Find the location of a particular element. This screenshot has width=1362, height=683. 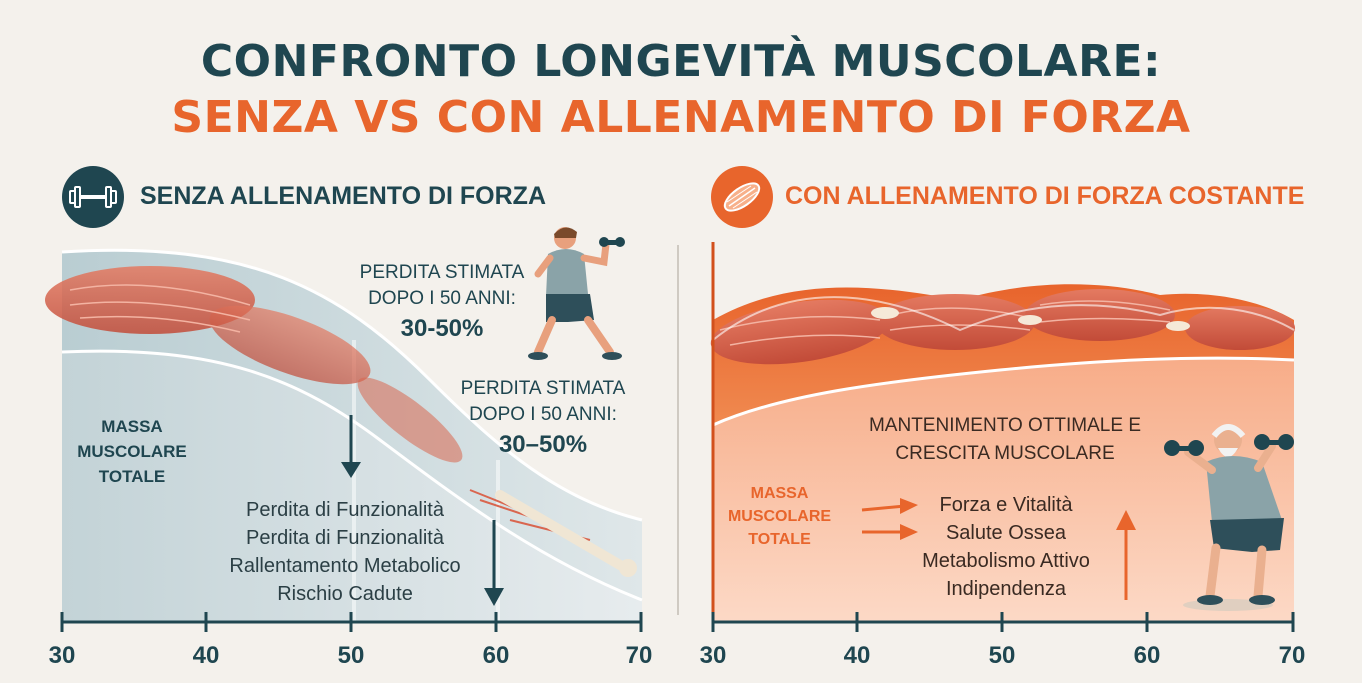

right-area-label-line-3: TOTALE is located at coordinates (779, 539).